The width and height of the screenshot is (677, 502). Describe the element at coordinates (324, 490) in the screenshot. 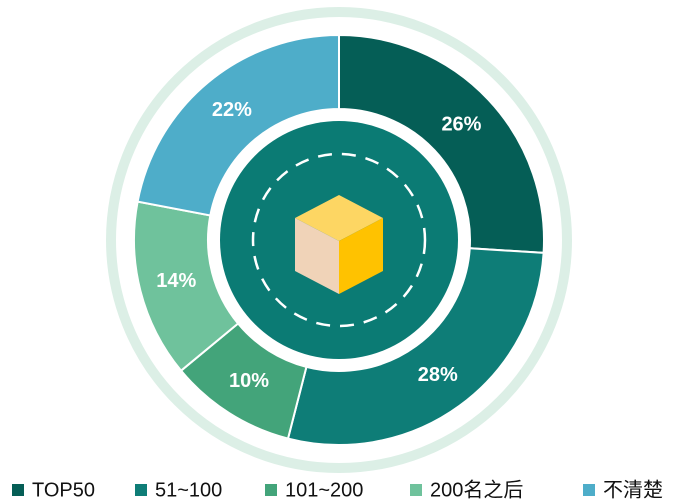

I see `legend-label: 101~200` at that location.